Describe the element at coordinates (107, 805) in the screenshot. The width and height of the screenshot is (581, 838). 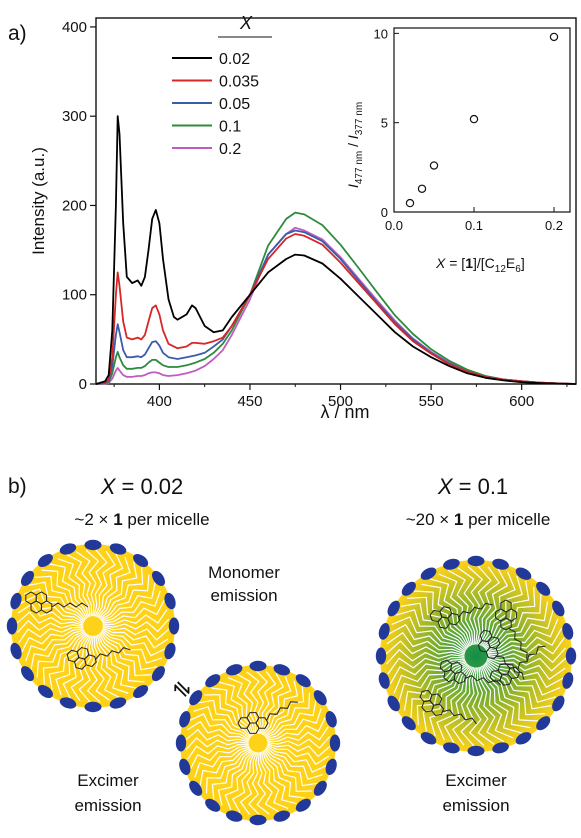
I see `excimer-label-left-line2: emission` at that location.